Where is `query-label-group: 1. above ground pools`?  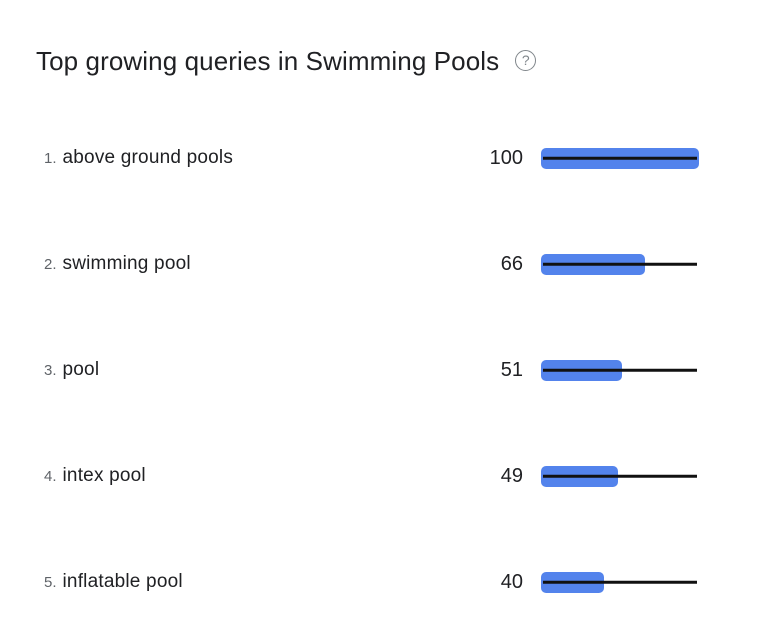
query-label-group: 1. above ground pools is located at coordinates (257, 158).